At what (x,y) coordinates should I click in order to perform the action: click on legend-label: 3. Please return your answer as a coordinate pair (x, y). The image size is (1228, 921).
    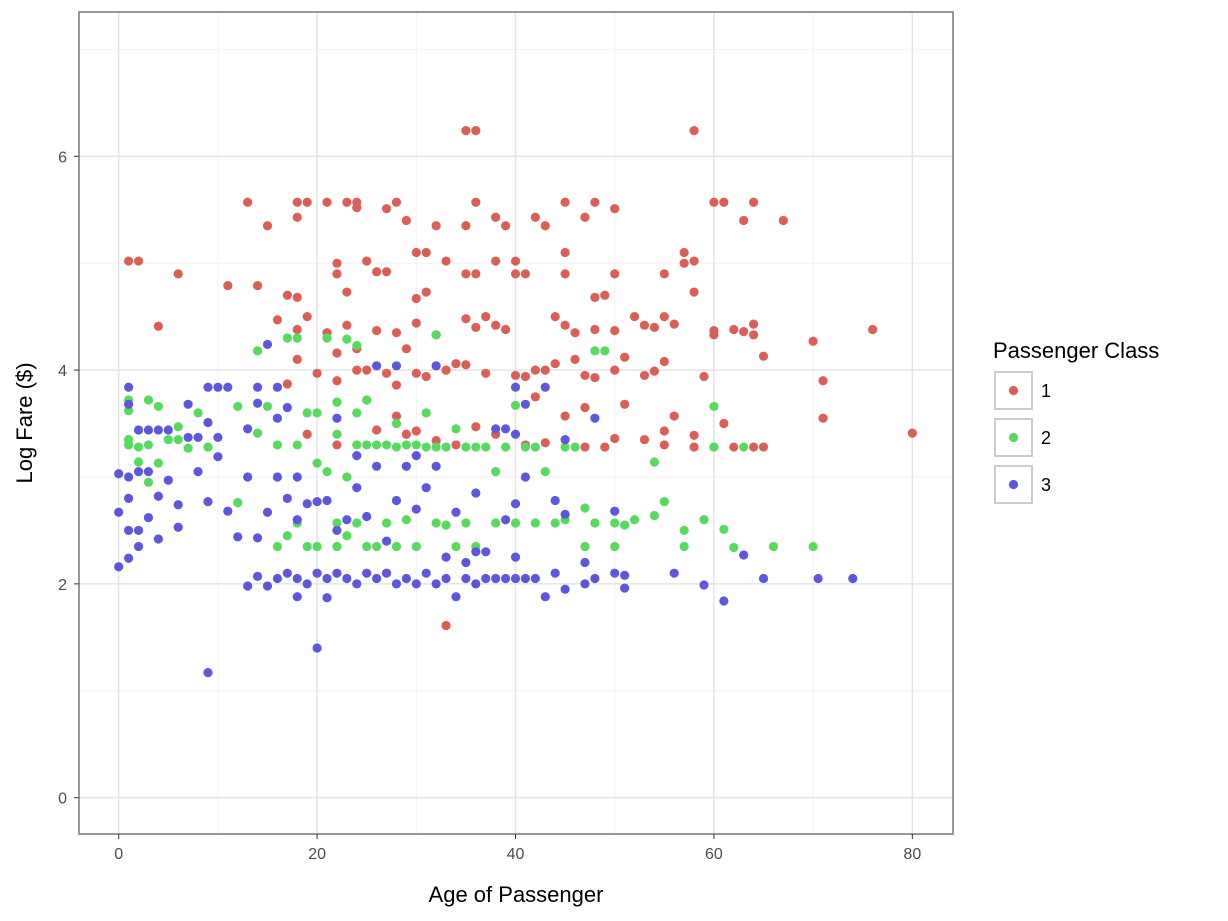
    Looking at the image, I should click on (1046, 485).